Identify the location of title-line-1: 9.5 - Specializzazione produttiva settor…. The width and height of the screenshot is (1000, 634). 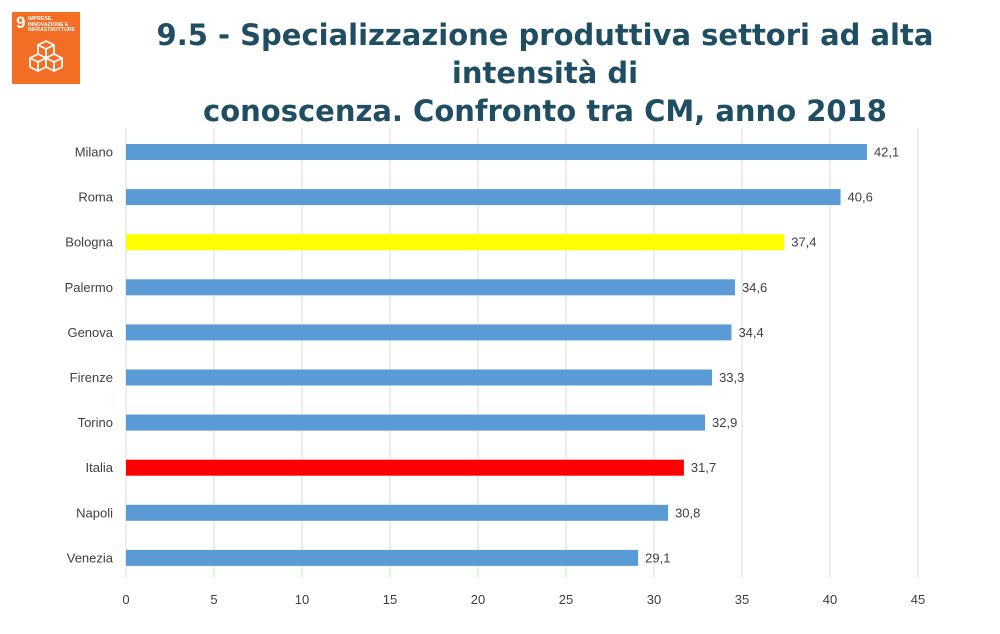
(545, 54).